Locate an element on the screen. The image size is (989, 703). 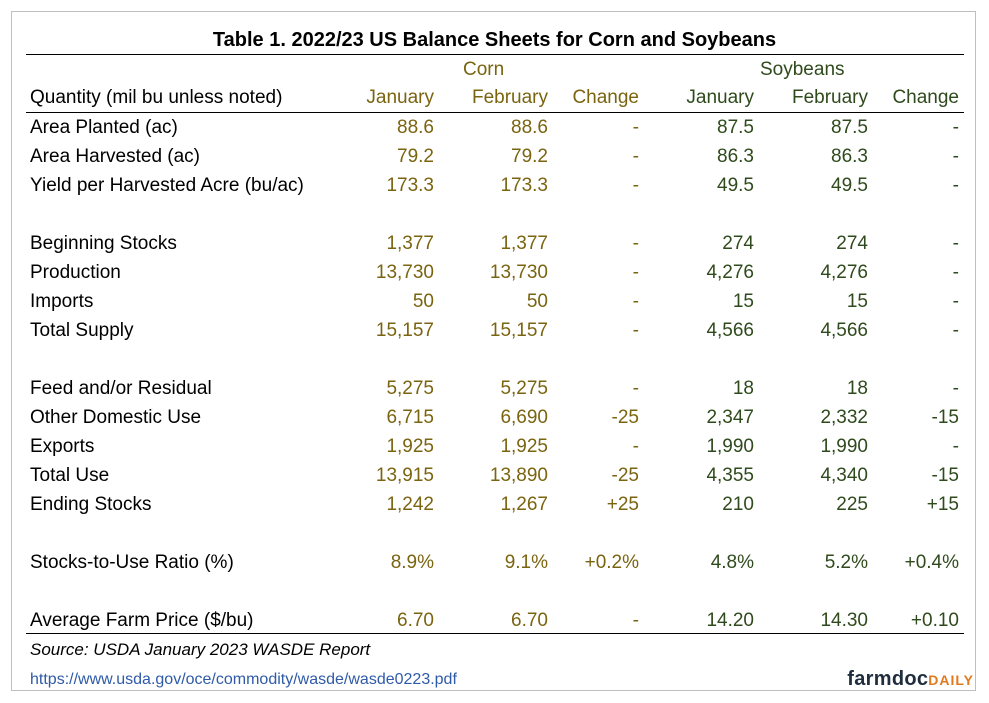
corn-january-cell: 1,925 is located at coordinates (410, 446).